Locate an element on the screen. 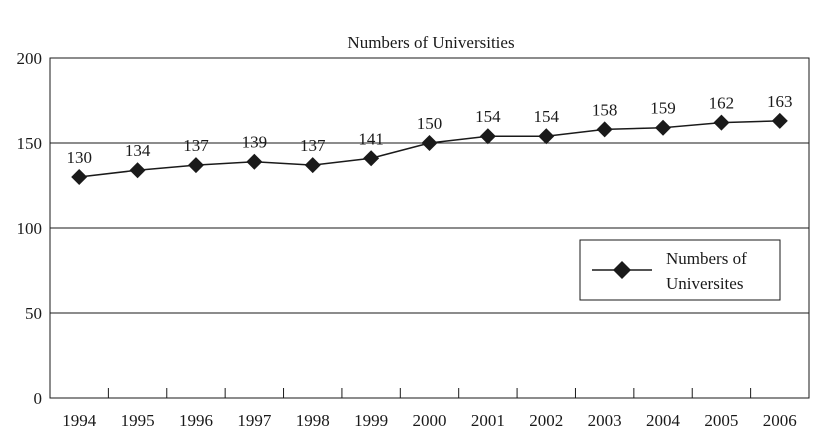 The height and width of the screenshot is (445, 839). data-labels: 130 134 137 139 137 141 150 154 154 158 159 162 163 is located at coordinates (429, 129).